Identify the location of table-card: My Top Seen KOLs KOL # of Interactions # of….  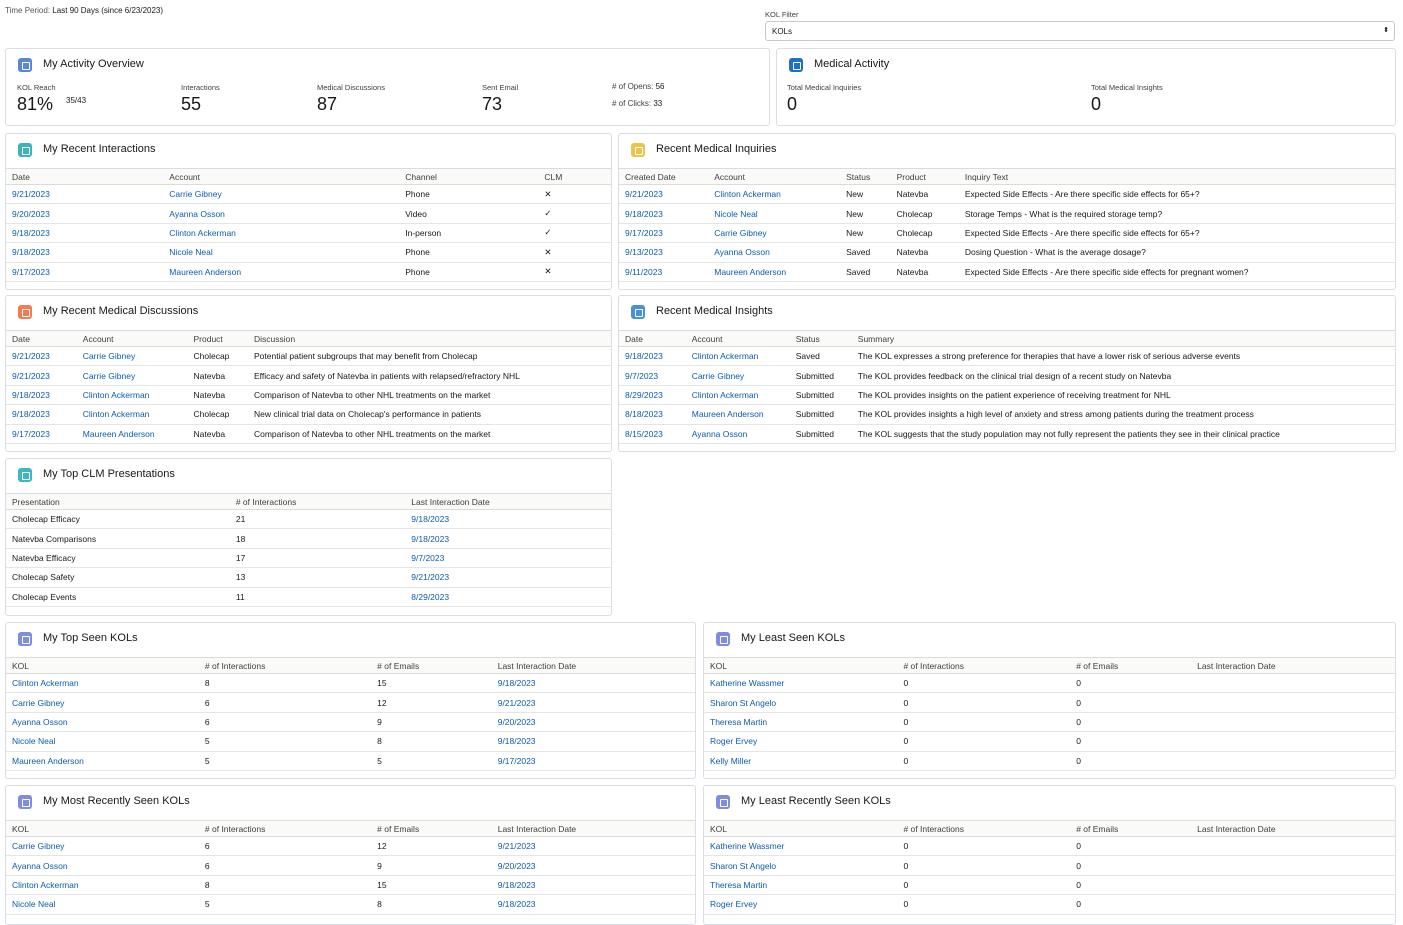
(350, 700).